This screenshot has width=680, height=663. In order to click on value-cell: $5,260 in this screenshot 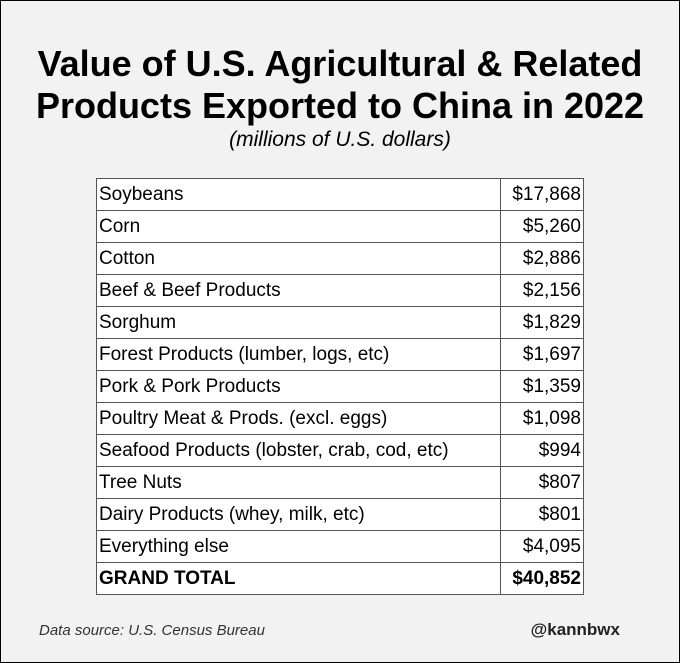, I will do `click(541, 226)`.